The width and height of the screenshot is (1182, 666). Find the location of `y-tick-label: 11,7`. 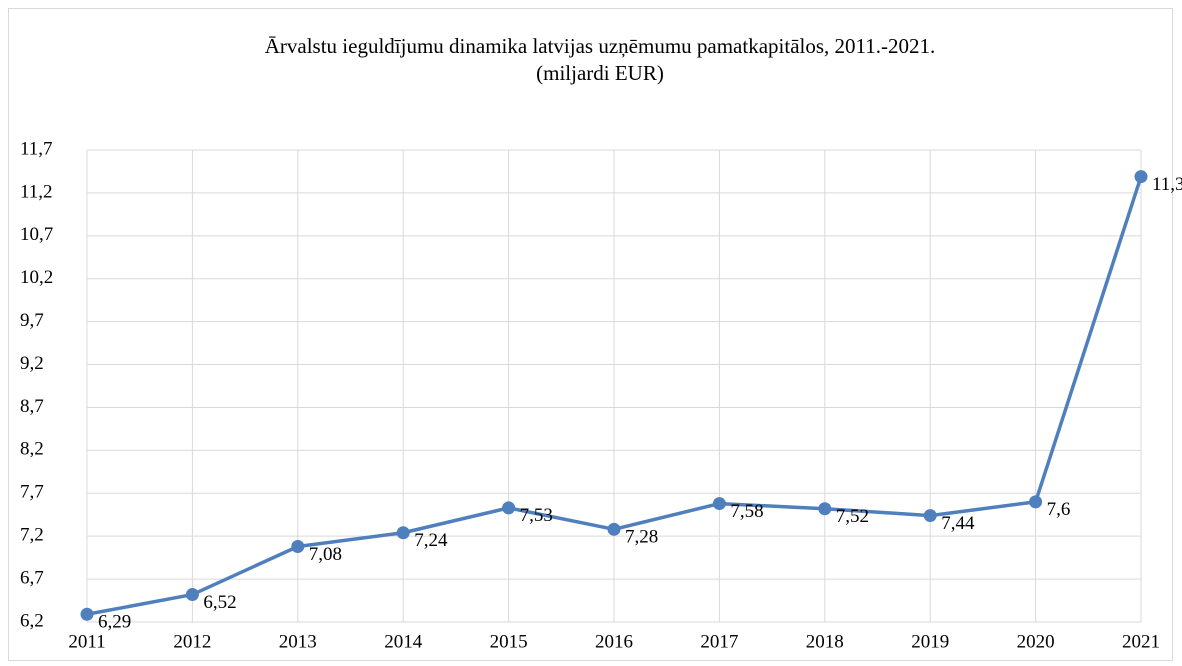

y-tick-label: 11,7 is located at coordinates (36, 148).